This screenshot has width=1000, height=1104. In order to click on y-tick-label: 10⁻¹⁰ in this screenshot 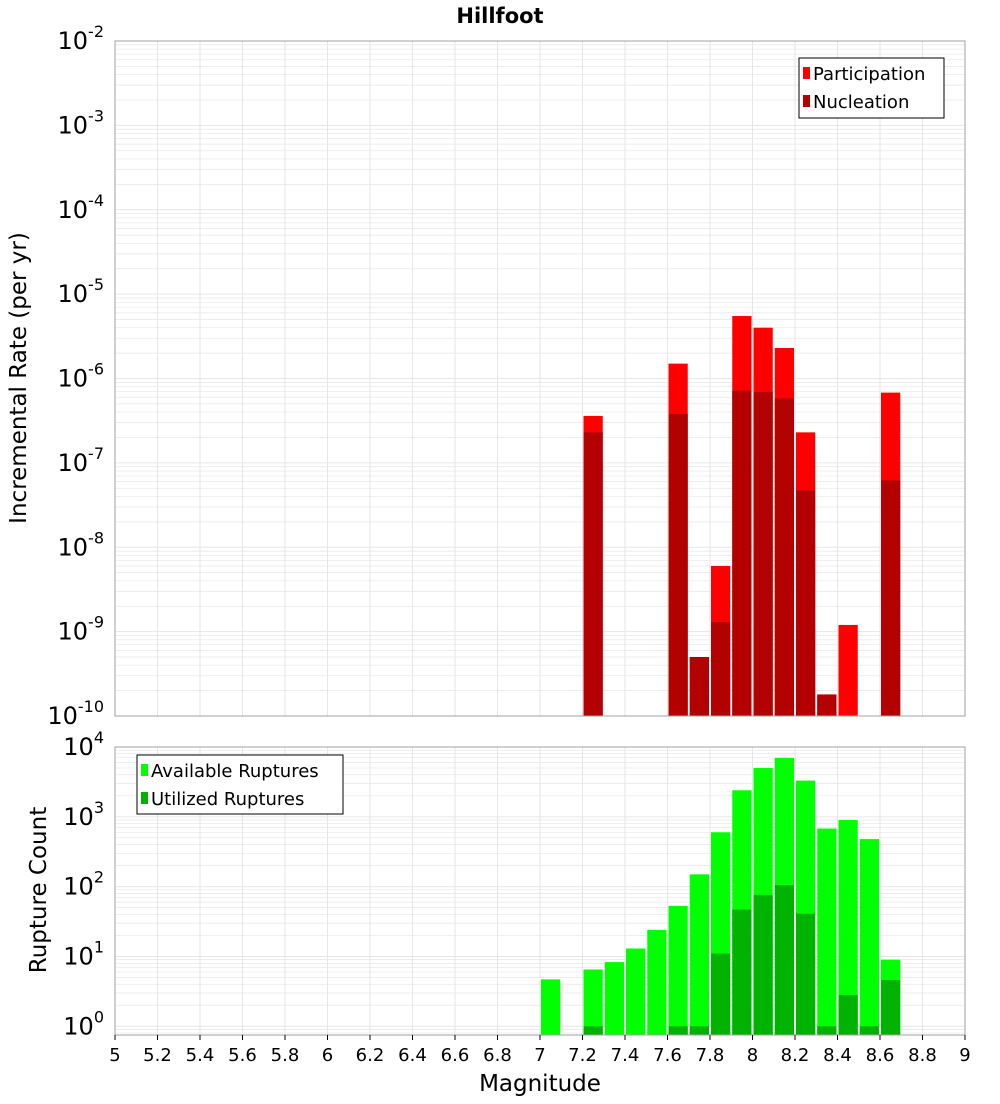, I will do `click(75, 713)`.